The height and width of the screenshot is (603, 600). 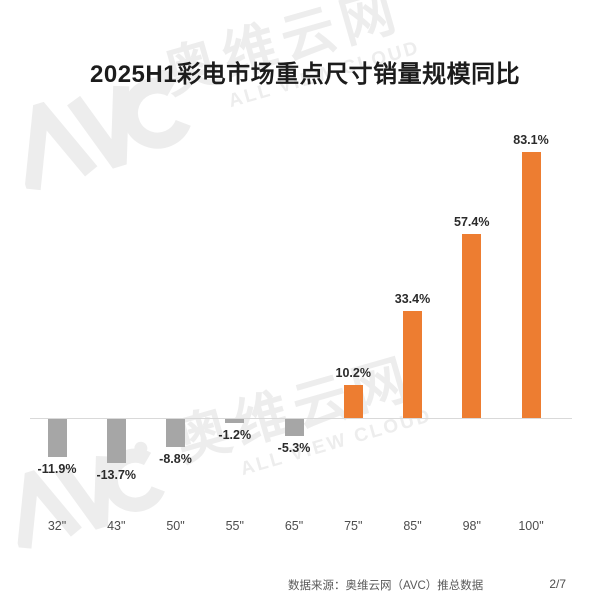 I want to click on x-axis-tick: 50", so click(x=175, y=526).